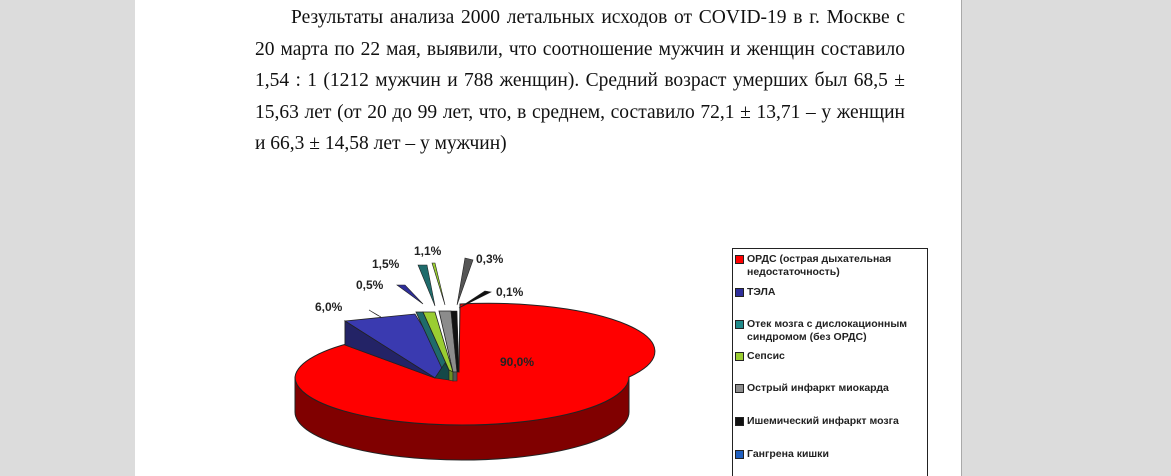  I want to click on pie-chart: 90,0% 6,0% 0,5% 1,5% 1,1% 0,3% 0,1%, so click(475, 352).